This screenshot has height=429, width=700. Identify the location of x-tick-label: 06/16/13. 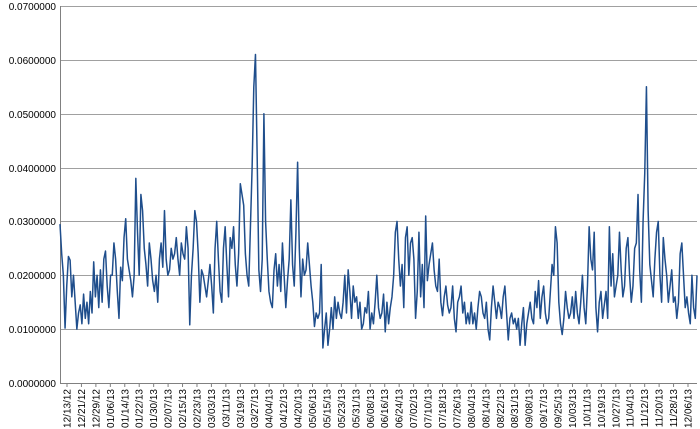
(385, 408).